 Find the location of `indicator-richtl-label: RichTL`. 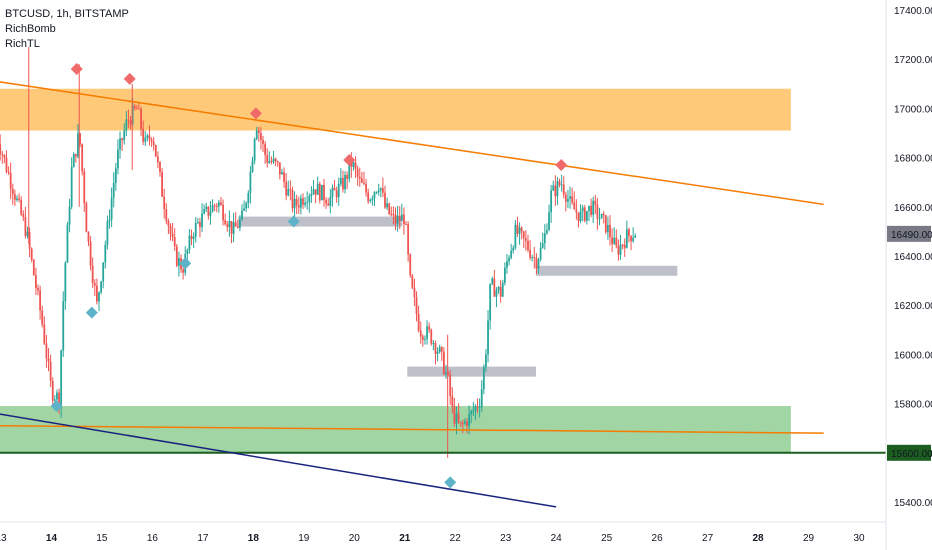

indicator-richtl-label: RichTL is located at coordinates (22, 44).